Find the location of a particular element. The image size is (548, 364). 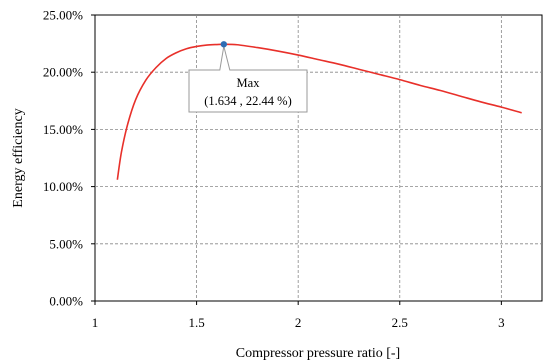

y-axis-title: Energy efficiency is located at coordinates (18, 157).